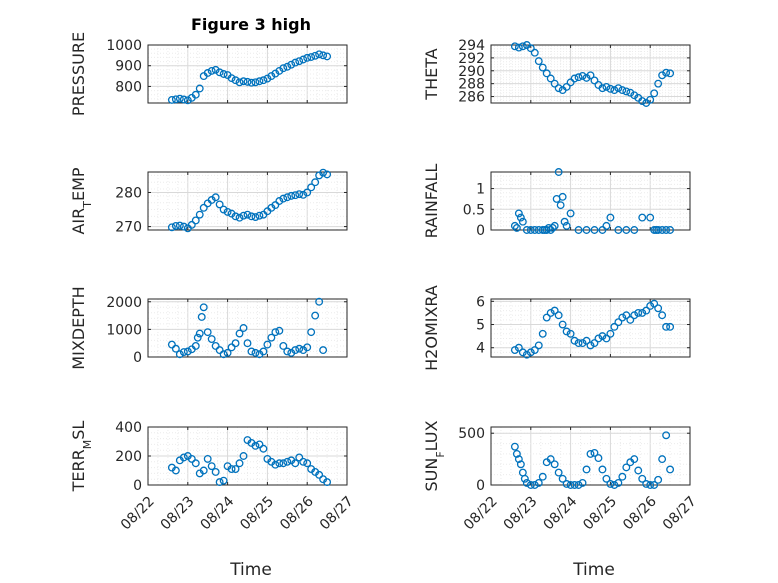 The height and width of the screenshot is (583, 778). What do you see at coordinates (431, 475) in the screenshot?
I see `y-axis-label-main: SUN` at bounding box center [431, 475].